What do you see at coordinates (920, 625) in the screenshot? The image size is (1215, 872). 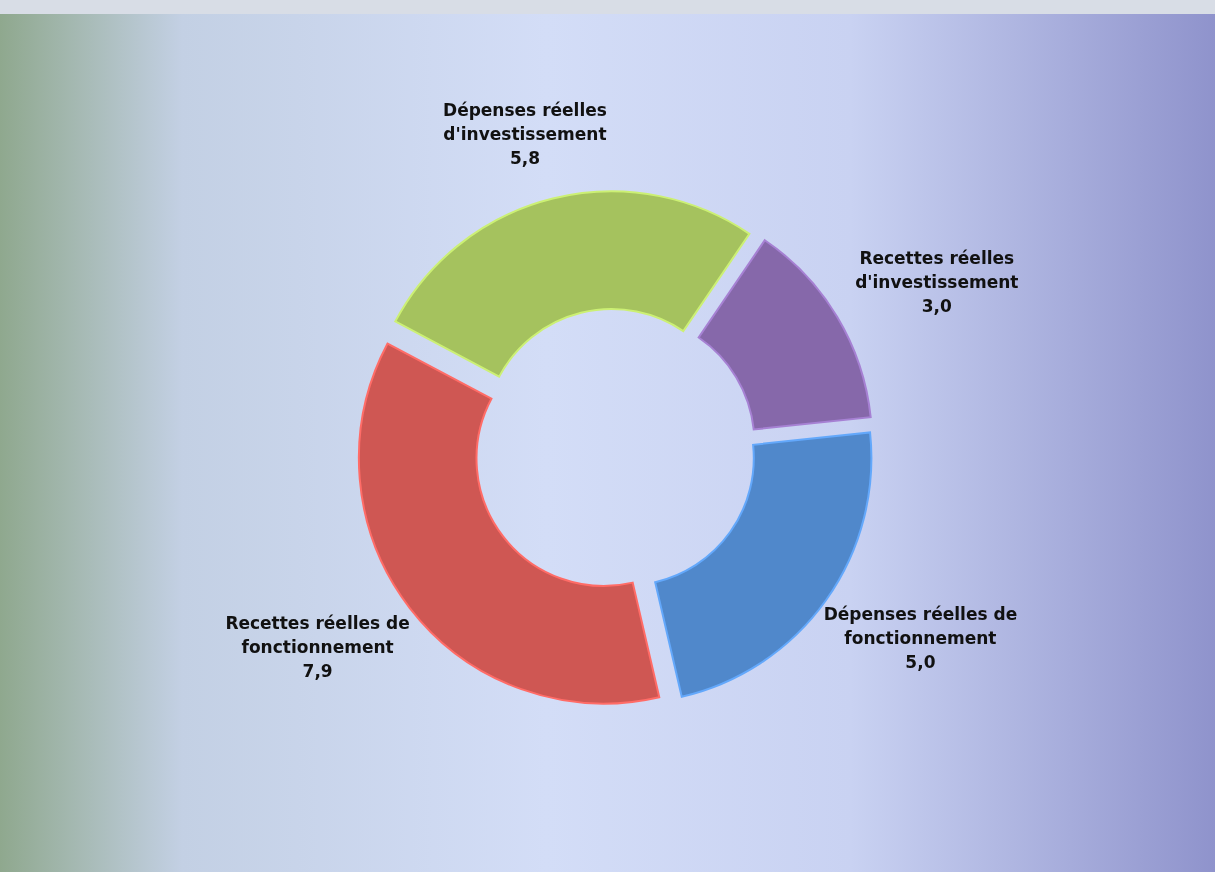 I see `slice-label: Dépenses réelles de fonctionnement` at bounding box center [920, 625].